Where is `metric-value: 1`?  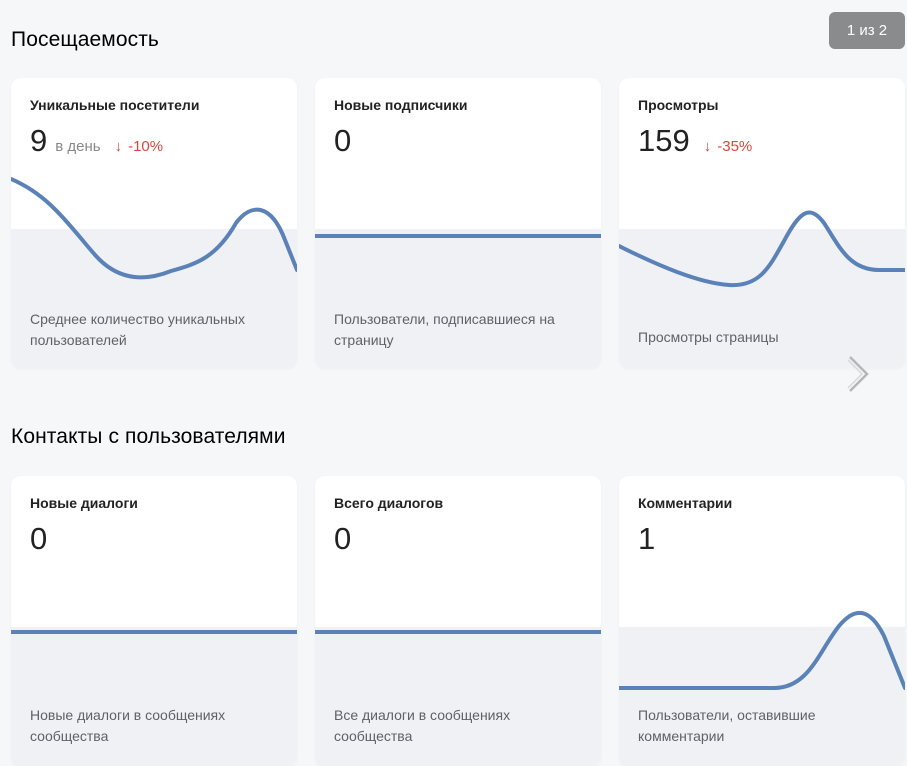
metric-value: 1 is located at coordinates (647, 538).